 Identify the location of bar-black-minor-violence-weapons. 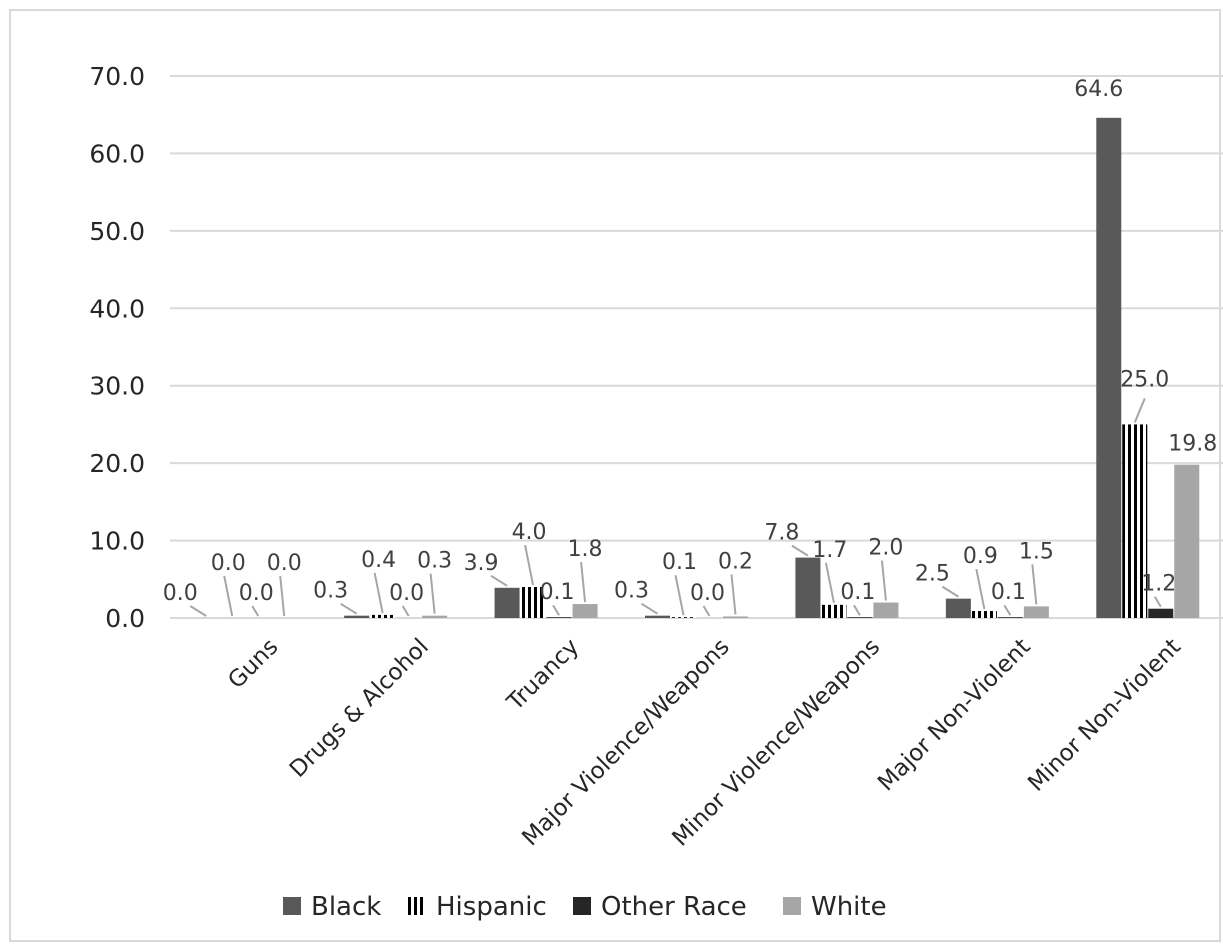
(808, 587).